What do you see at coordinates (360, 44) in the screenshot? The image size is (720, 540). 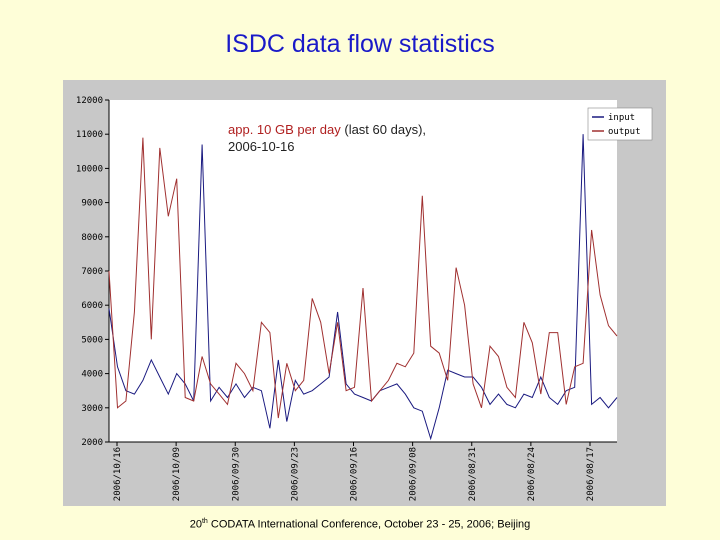 I see `slide-title: ISDC data flow statistics` at bounding box center [360, 44].